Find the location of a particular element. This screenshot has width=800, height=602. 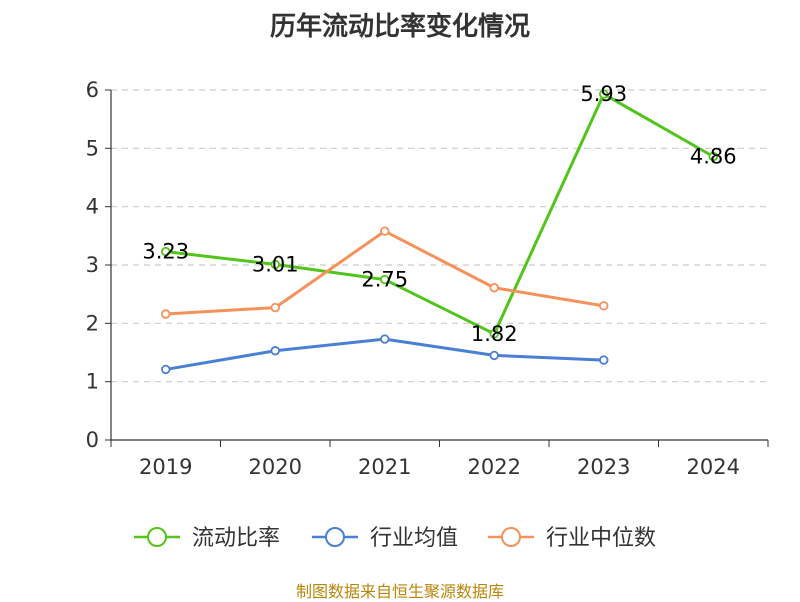

y-tick-label: 2 is located at coordinates (92, 323).